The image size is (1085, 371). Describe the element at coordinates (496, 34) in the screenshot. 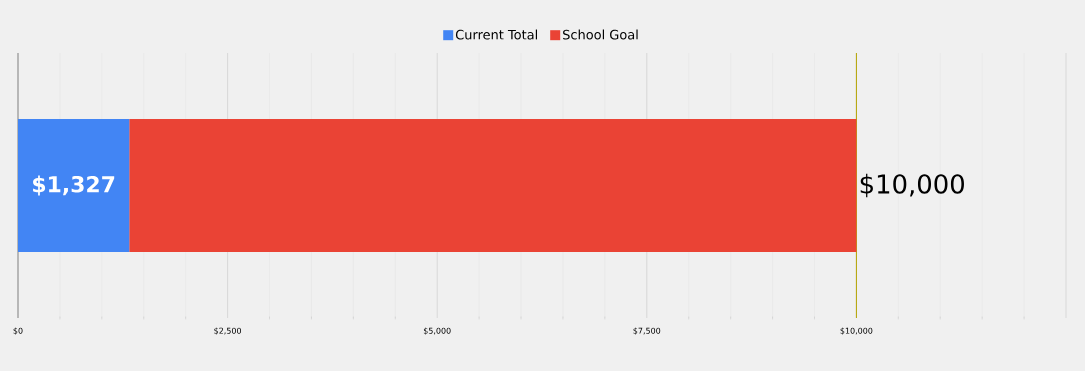

I see `legend-label: Current Total` at that location.